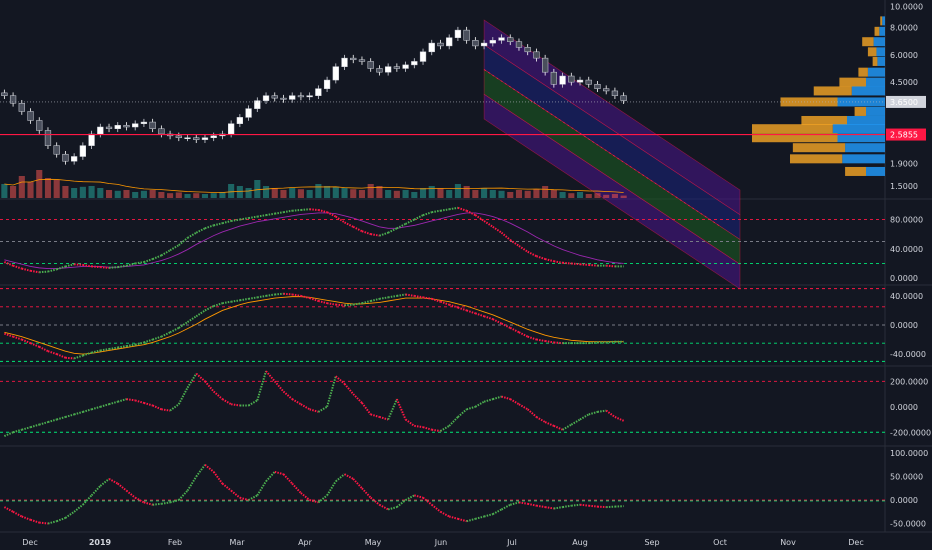 This screenshot has height=550, width=932. What do you see at coordinates (511, 542) in the screenshot?
I see `x-tick-label: Jul` at bounding box center [511, 542].